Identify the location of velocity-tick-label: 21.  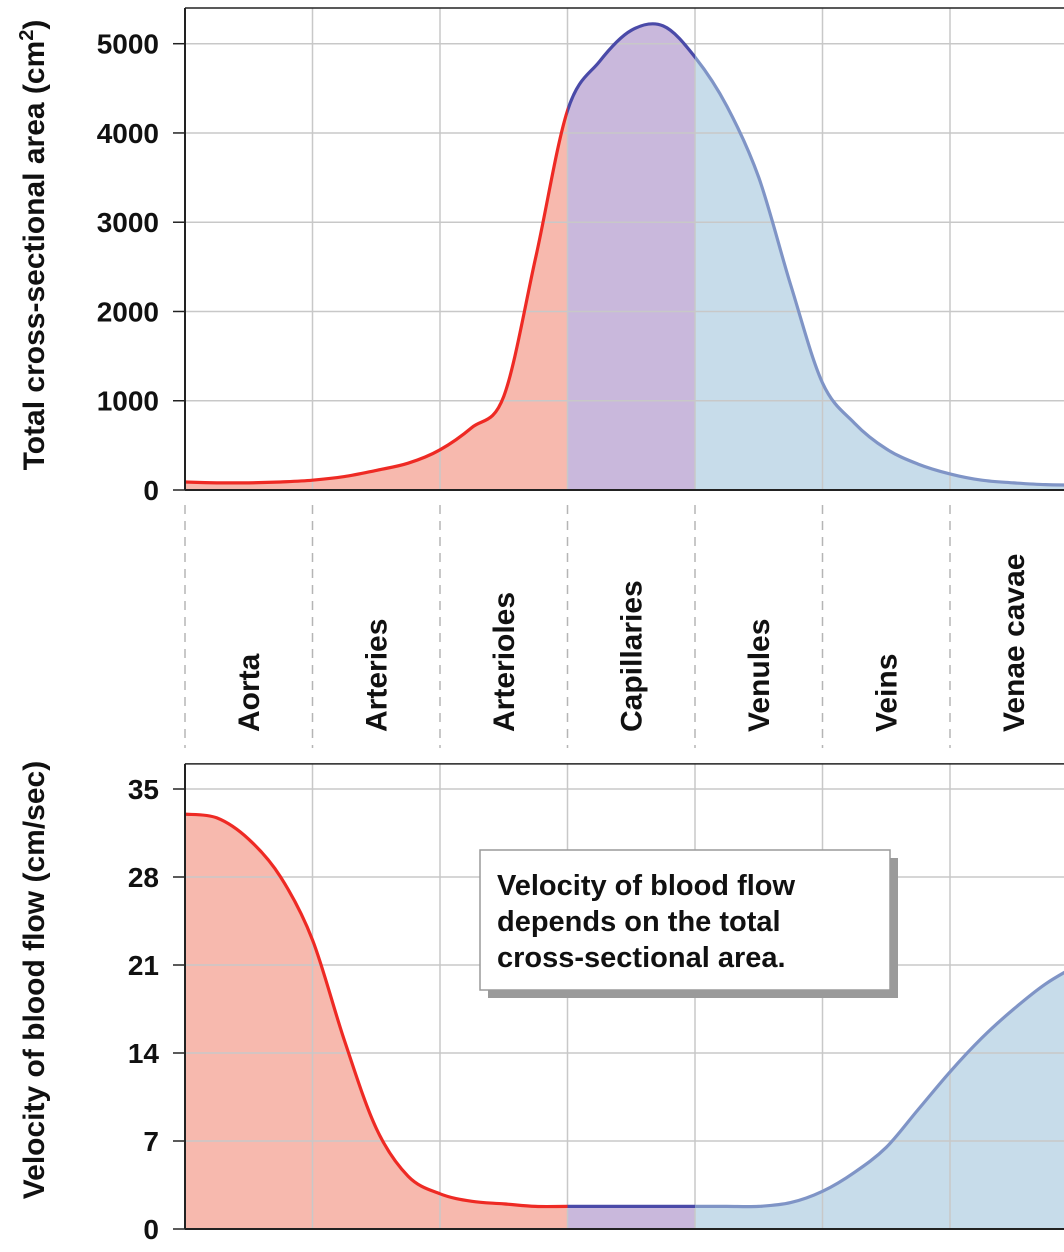
(143, 965).